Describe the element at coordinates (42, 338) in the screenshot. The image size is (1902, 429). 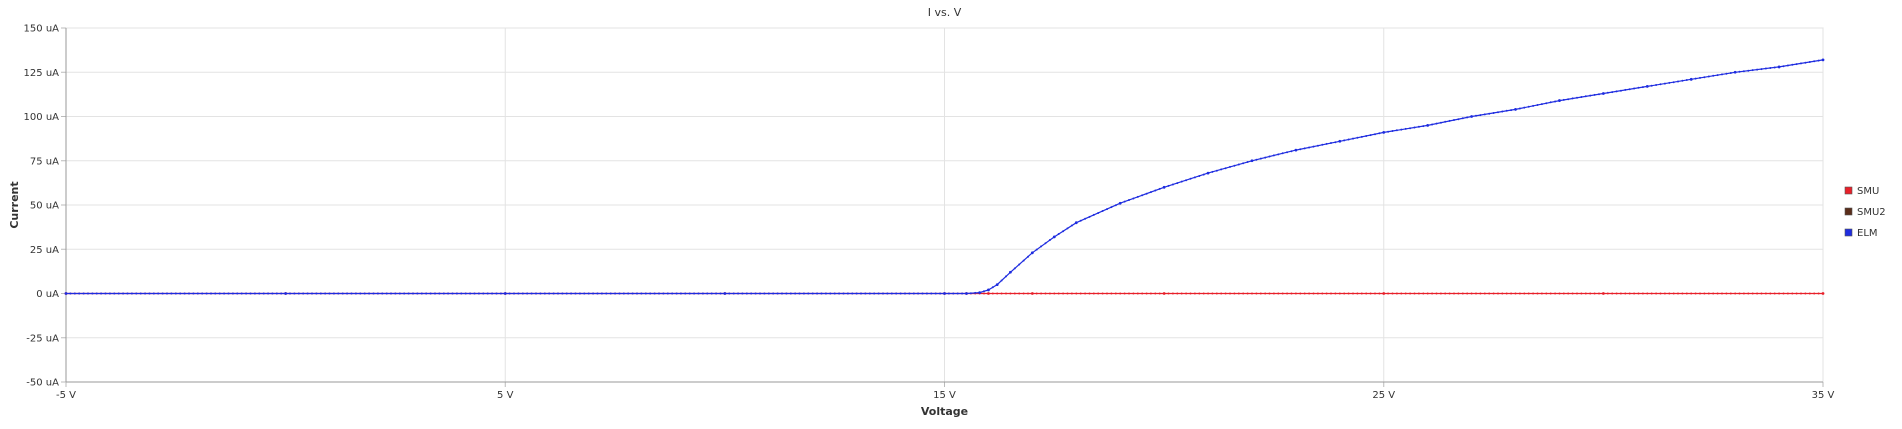
I see `y-tick-label: -25 uA` at that location.